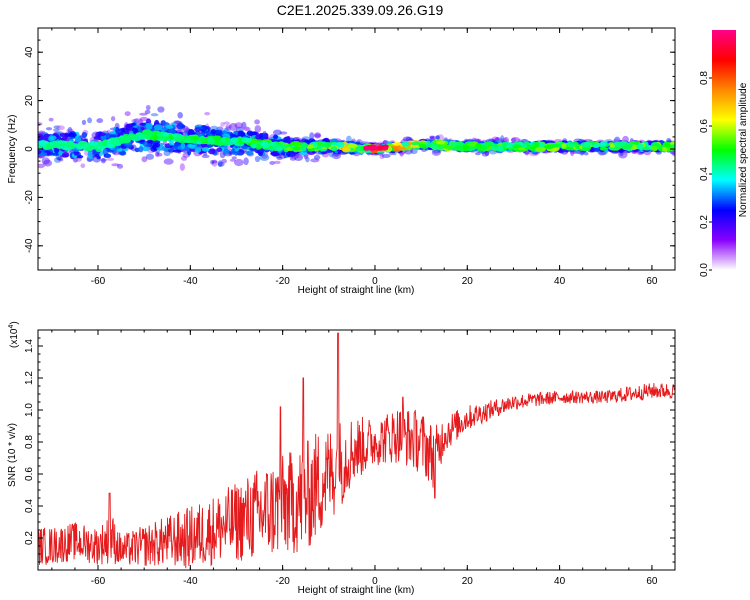 This screenshot has height=600, width=750. What do you see at coordinates (190, 581) in the screenshot?
I see `x-tick-label: -40` at bounding box center [190, 581].